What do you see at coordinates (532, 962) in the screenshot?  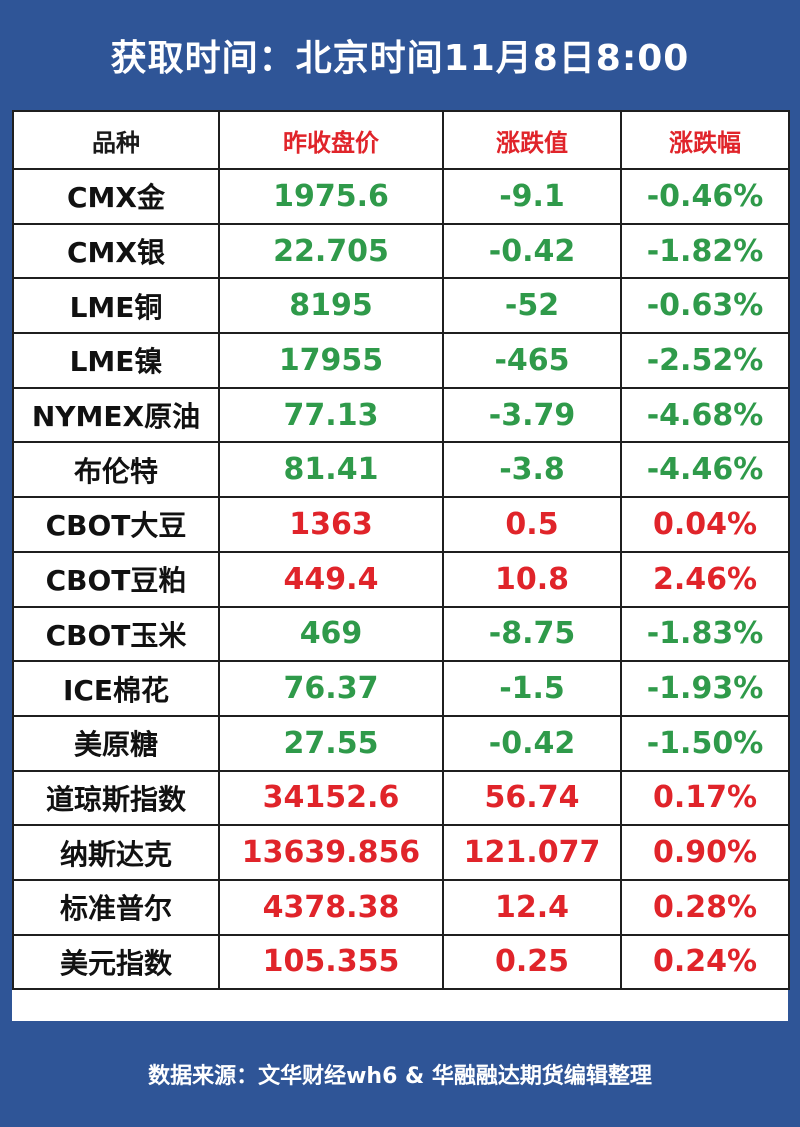 I see `cell-change-value: 0.25` at bounding box center [532, 962].